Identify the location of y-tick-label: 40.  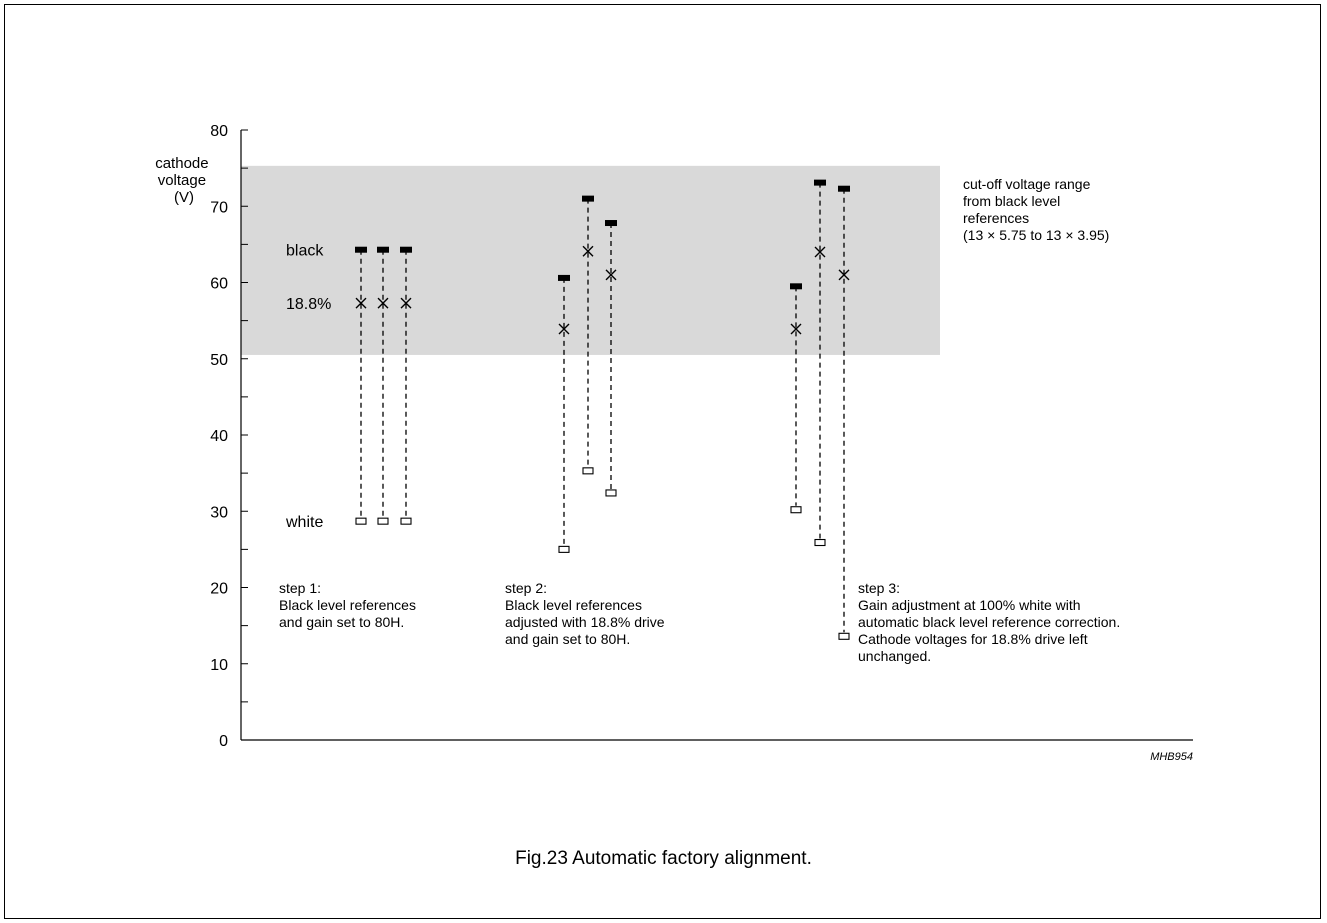
(219, 436).